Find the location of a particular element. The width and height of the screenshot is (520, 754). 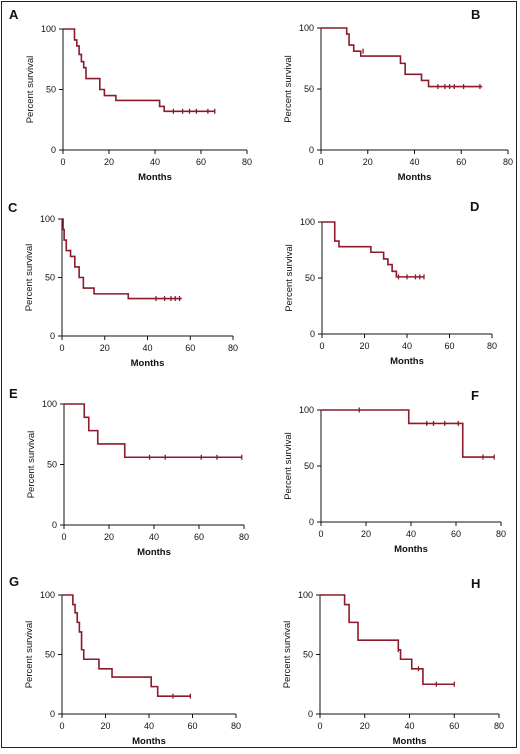

panel-label-g: G is located at coordinates (14, 581).